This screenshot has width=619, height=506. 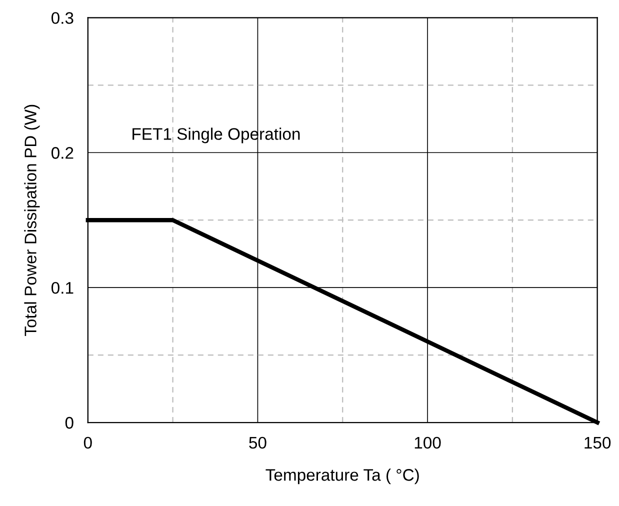 What do you see at coordinates (62, 18) in the screenshot?
I see `y-tick-label: 0.3` at bounding box center [62, 18].